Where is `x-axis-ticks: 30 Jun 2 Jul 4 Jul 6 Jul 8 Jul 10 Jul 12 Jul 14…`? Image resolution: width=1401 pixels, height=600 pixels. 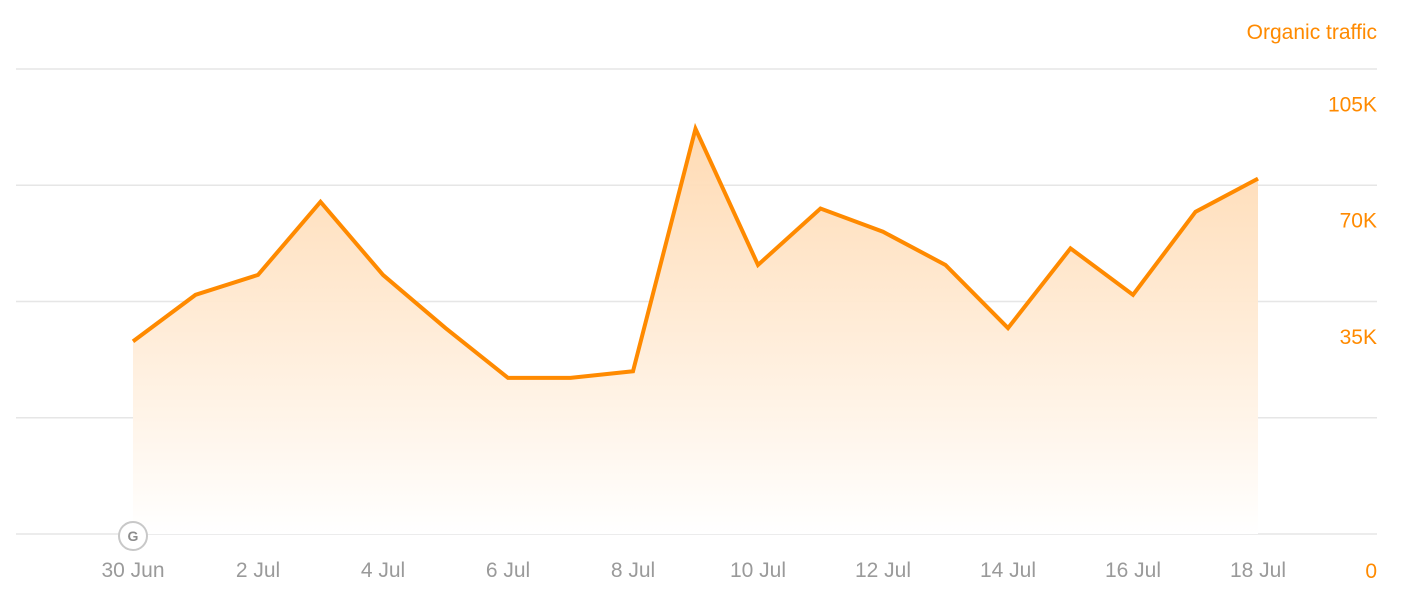
x-axis-ticks: 30 Jun 2 Jul 4 Jul 6 Jul 8 Jul 10 Jul 12 Jul 14… is located at coordinates (693, 570).